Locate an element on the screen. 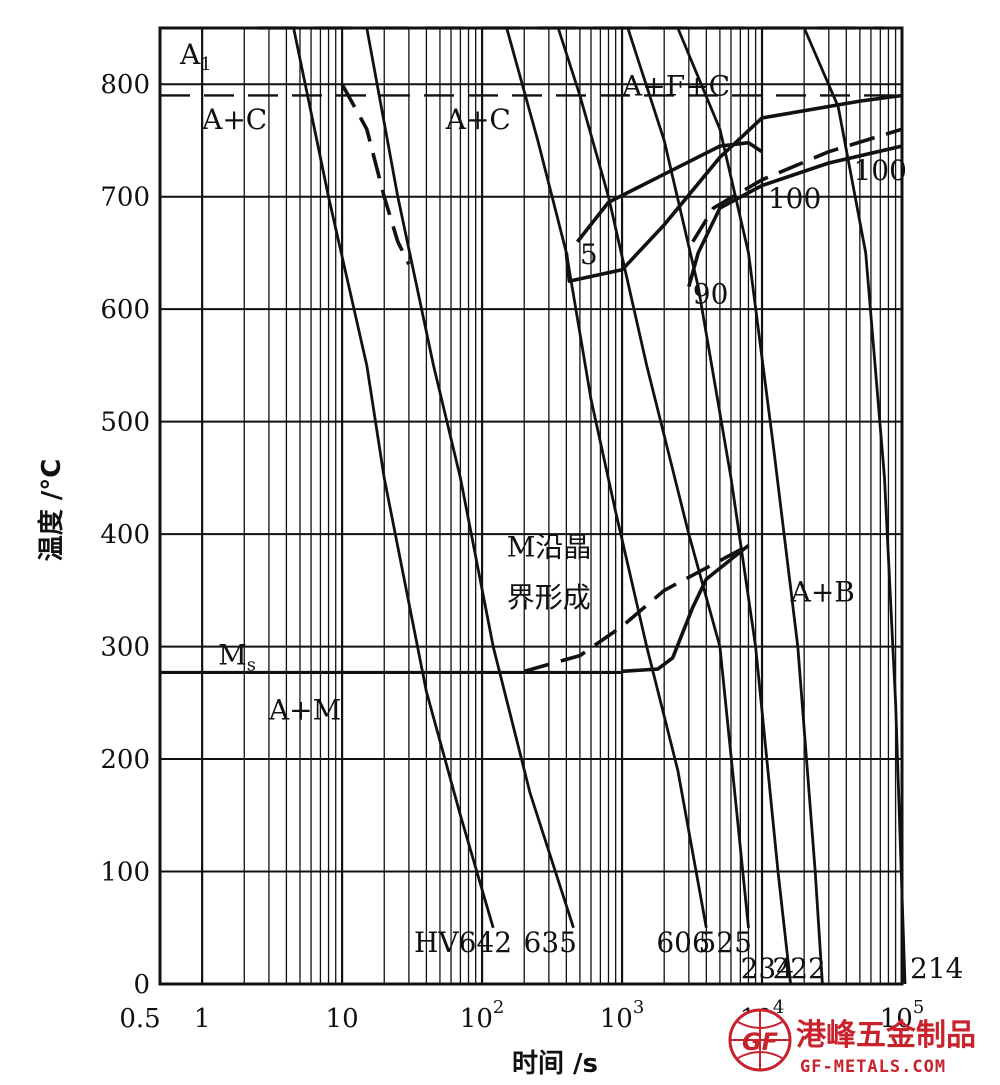 This screenshot has width=1000, height=1085. annotation: A+M is located at coordinates (304, 710).